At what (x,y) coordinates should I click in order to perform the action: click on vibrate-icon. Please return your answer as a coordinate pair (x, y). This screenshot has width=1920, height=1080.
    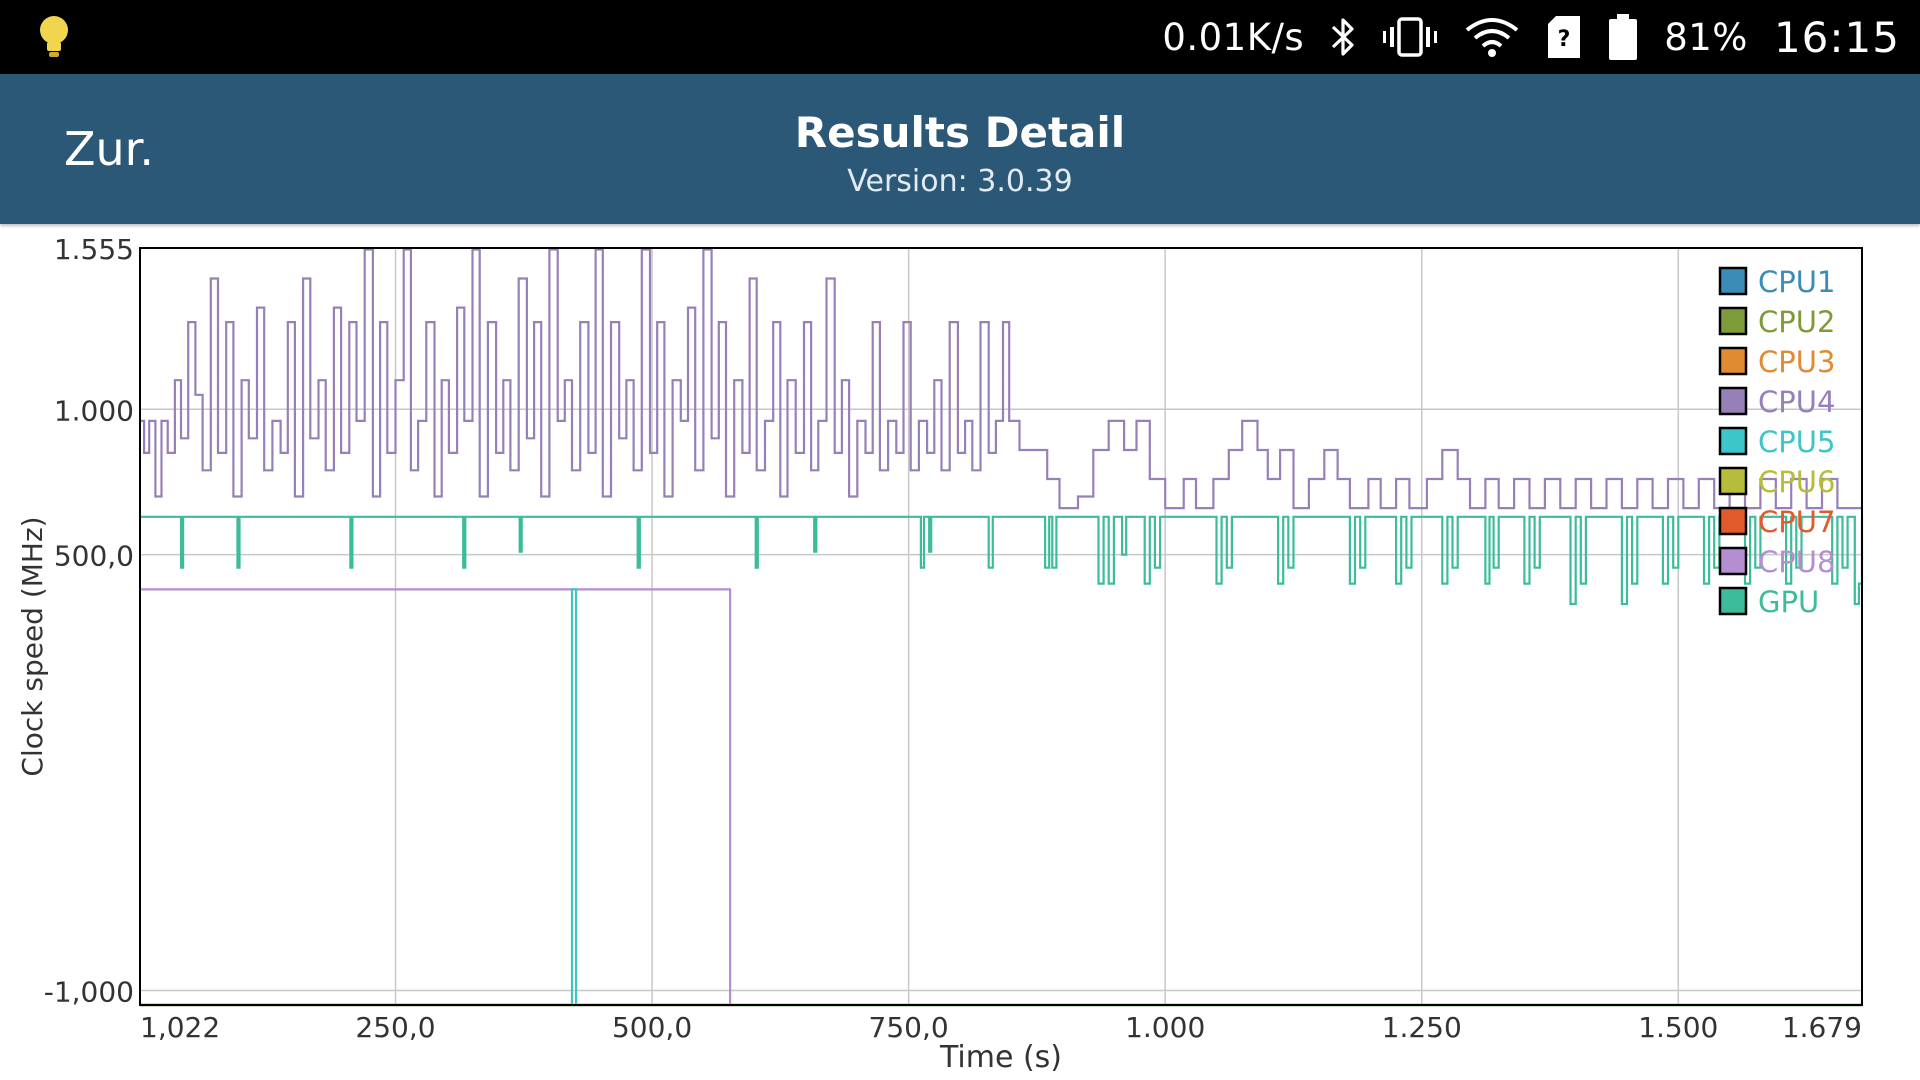
    Looking at the image, I should click on (1410, 37).